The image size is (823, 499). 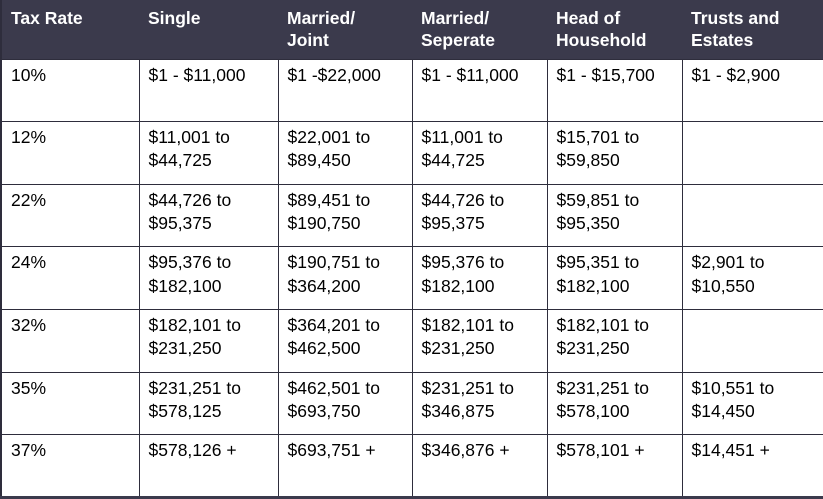 I want to click on bracket-cell: $190,751 to $364,200, so click(x=345, y=278).